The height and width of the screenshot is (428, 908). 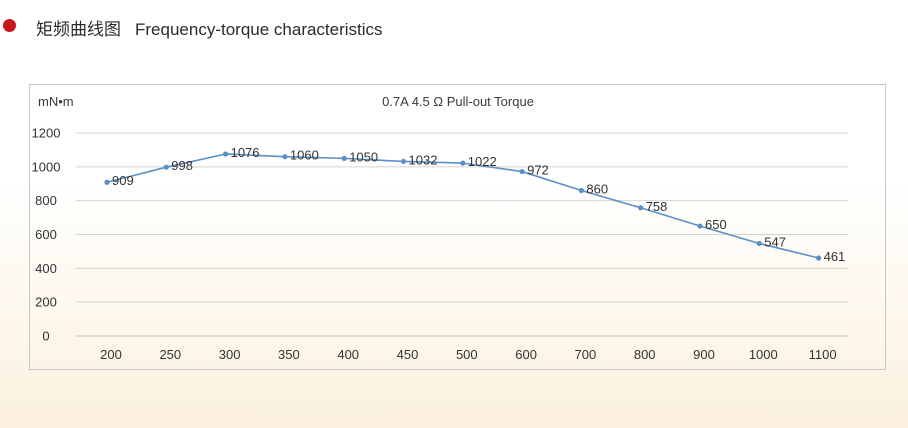 What do you see at coordinates (657, 206) in the screenshot?
I see `data-label: 758` at bounding box center [657, 206].